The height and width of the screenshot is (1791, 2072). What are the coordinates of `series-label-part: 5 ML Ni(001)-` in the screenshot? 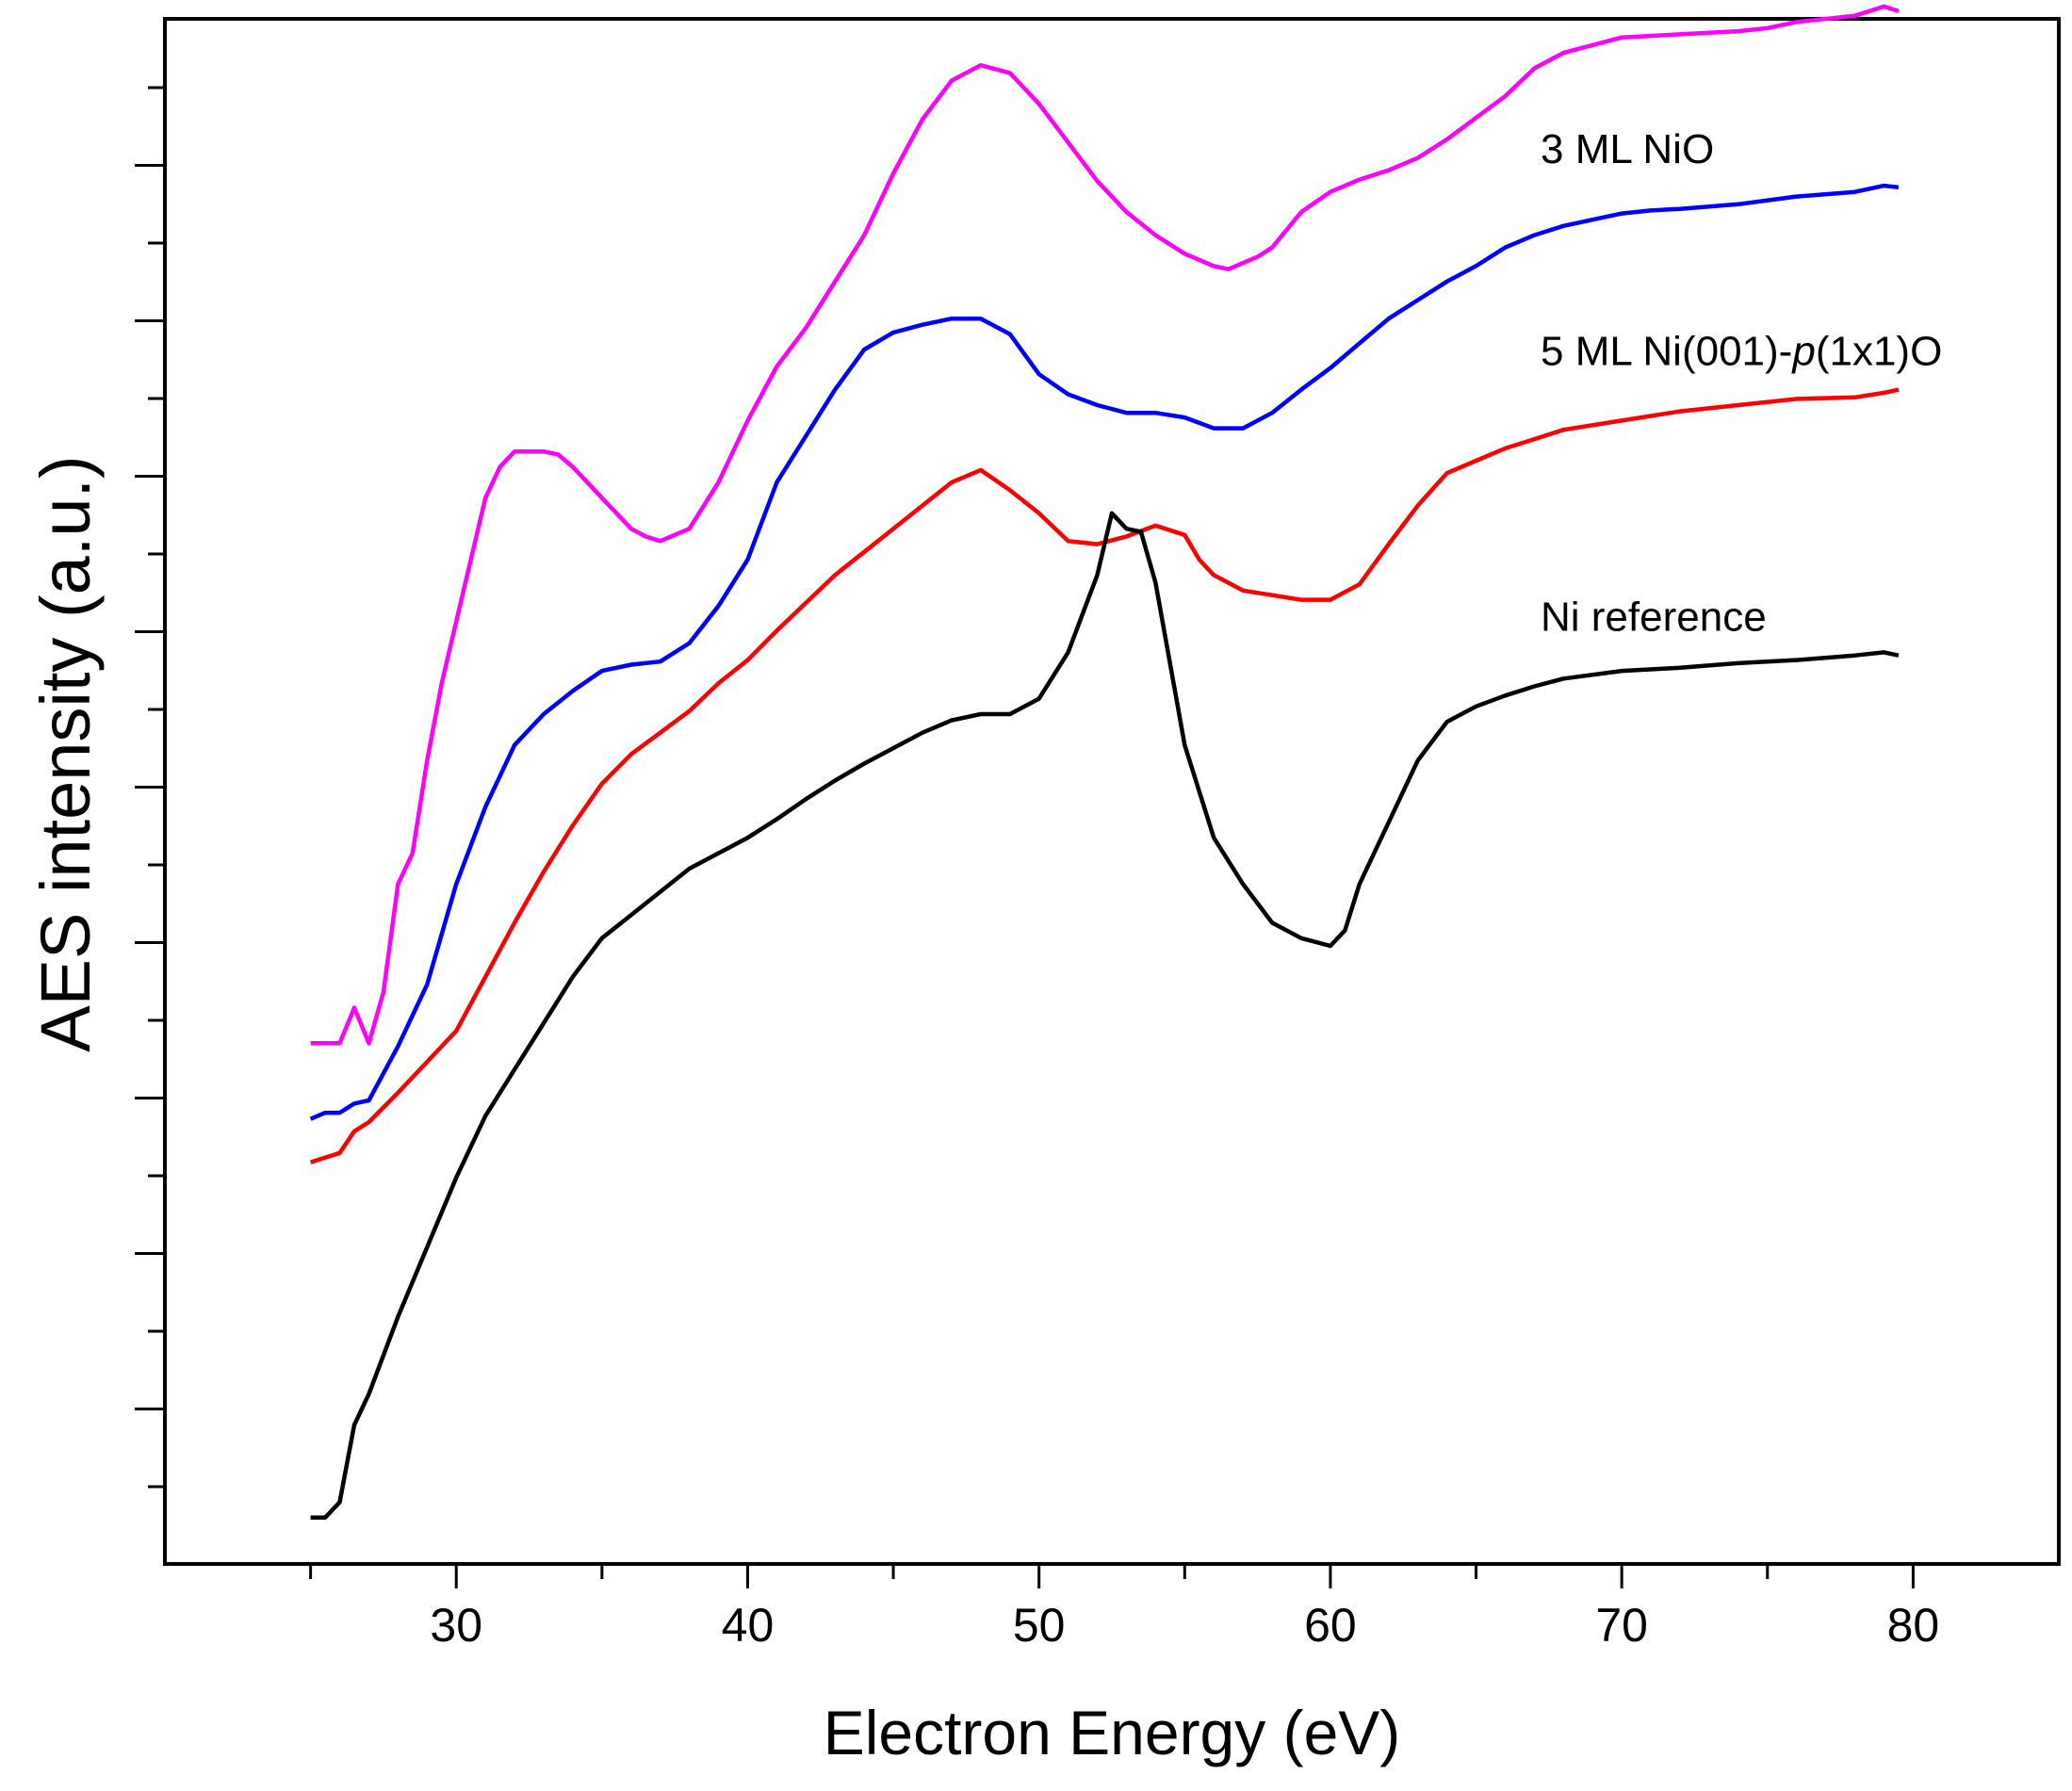 It's located at (1666, 352).